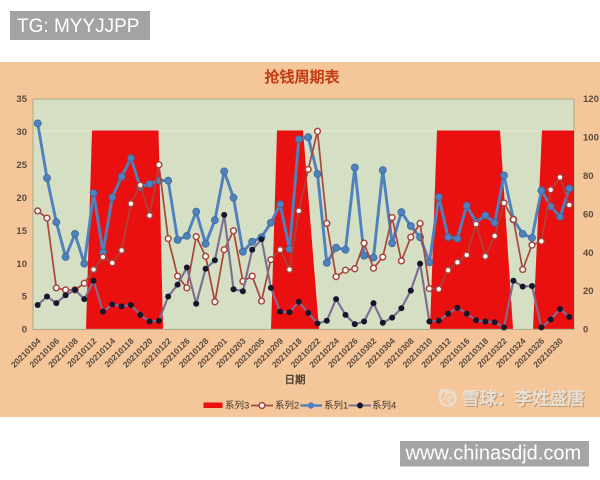 The width and height of the screenshot is (600, 480). I want to click on svg-text: 10, so click(21, 264).